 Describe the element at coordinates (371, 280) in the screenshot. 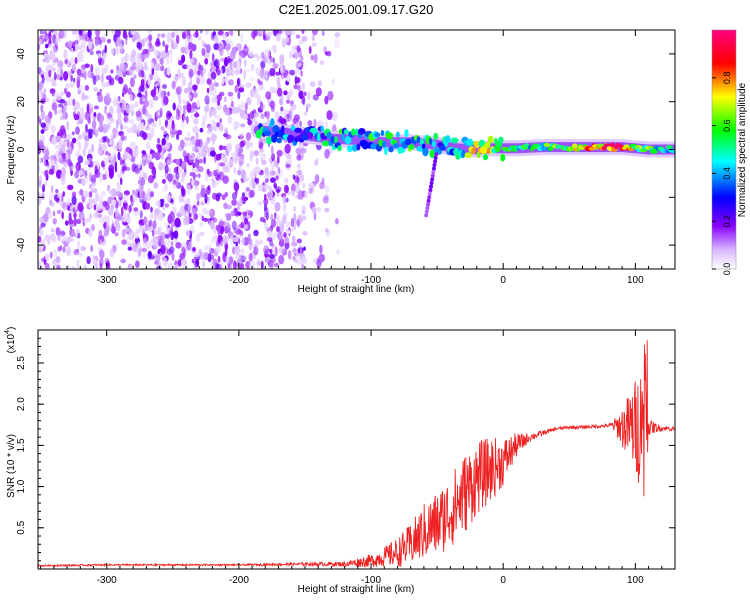

I see `x-tick-label: -100` at that location.